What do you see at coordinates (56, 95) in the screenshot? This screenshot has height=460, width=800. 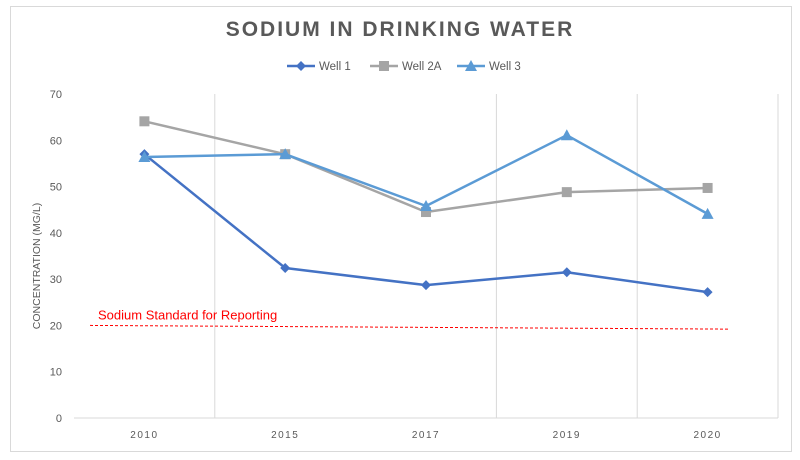 I see `y-tick-label: 70` at bounding box center [56, 95].